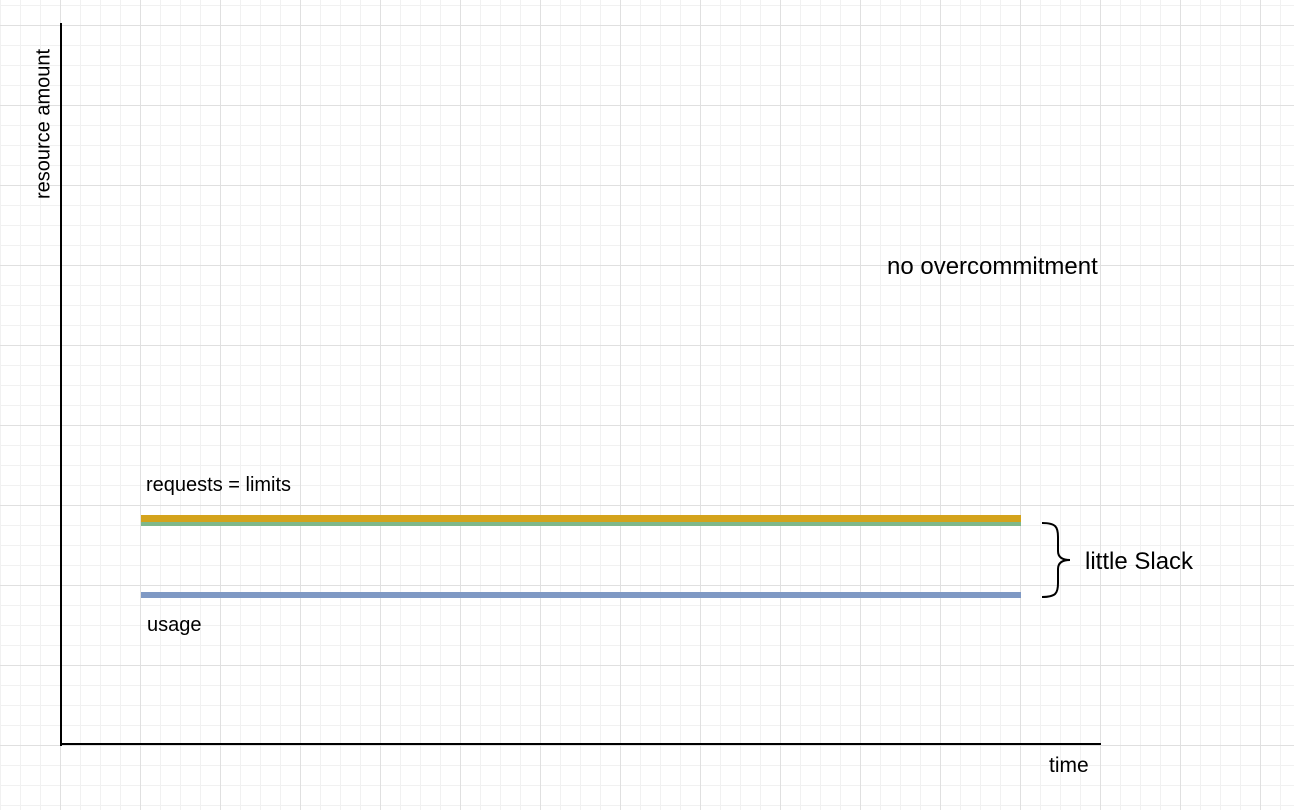 The height and width of the screenshot is (810, 1294). Describe the element at coordinates (174, 625) in the screenshot. I see `usage-label: usage` at that location.